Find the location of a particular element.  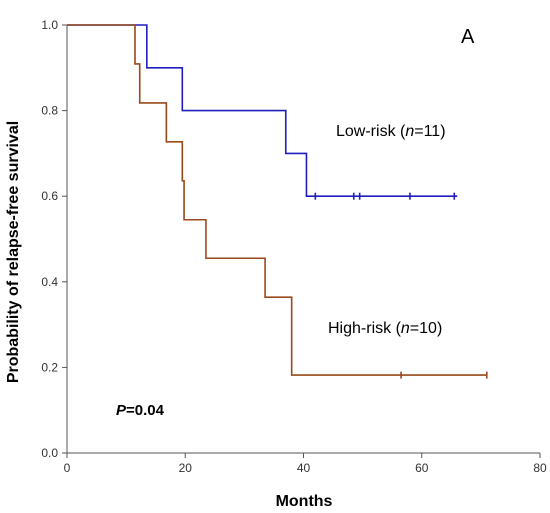

x-axis-title: Months is located at coordinates (304, 501).